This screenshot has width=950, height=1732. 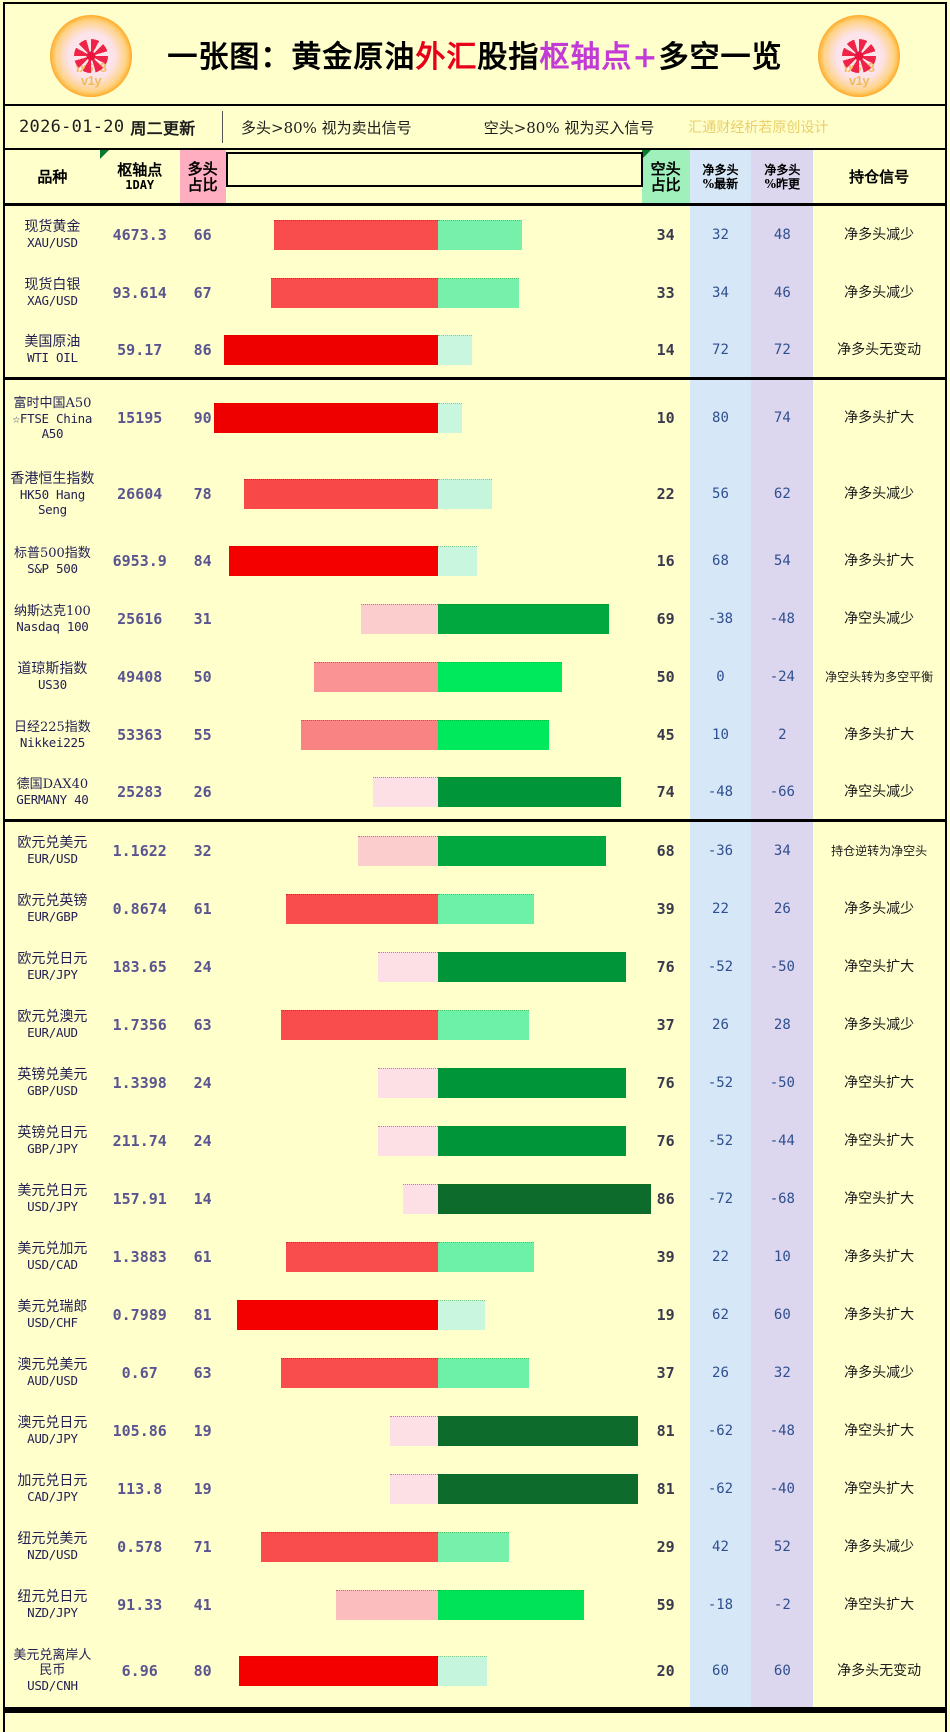 I want to click on table-row: 纳斯达克100 Nasdaq 100 25616 31 69 -38 -48 净空头减少, so click(x=475, y=619).